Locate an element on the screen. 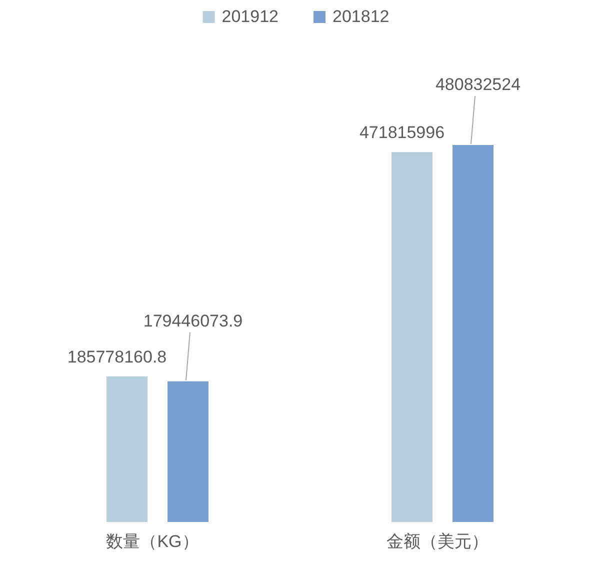 Image resolution: width=592 pixels, height=586 pixels. x-tick-label: 数量（KG） is located at coordinates (152, 541).